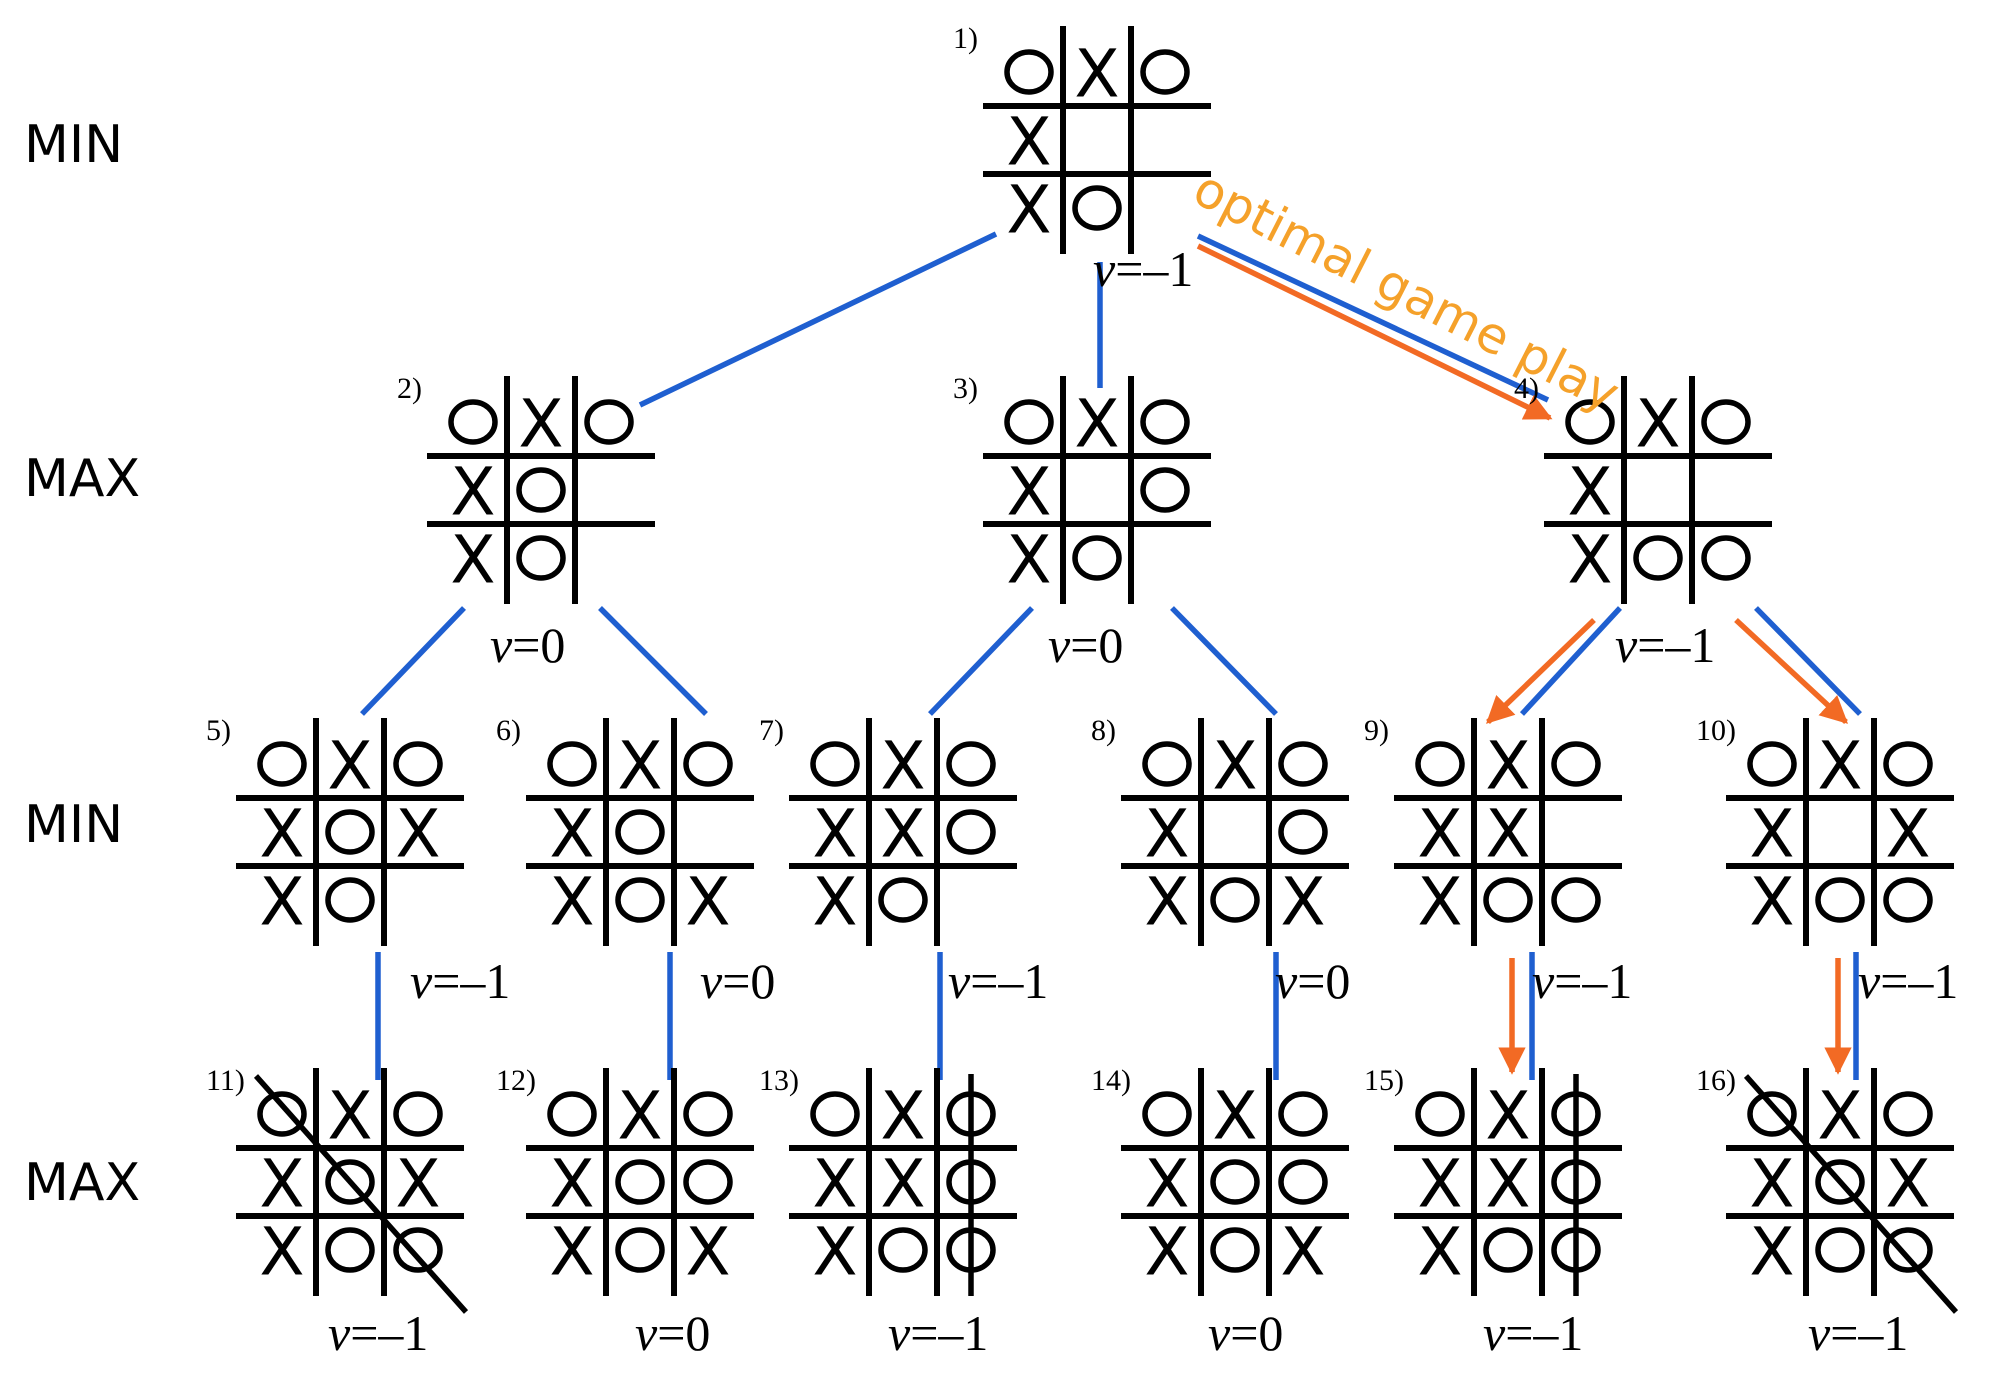 Image resolution: width=2016 pixels, height=1388 pixels. What do you see at coordinates (1407, 291) in the screenshot?
I see `optimal-game-play-label: optimal game play` at bounding box center [1407, 291].